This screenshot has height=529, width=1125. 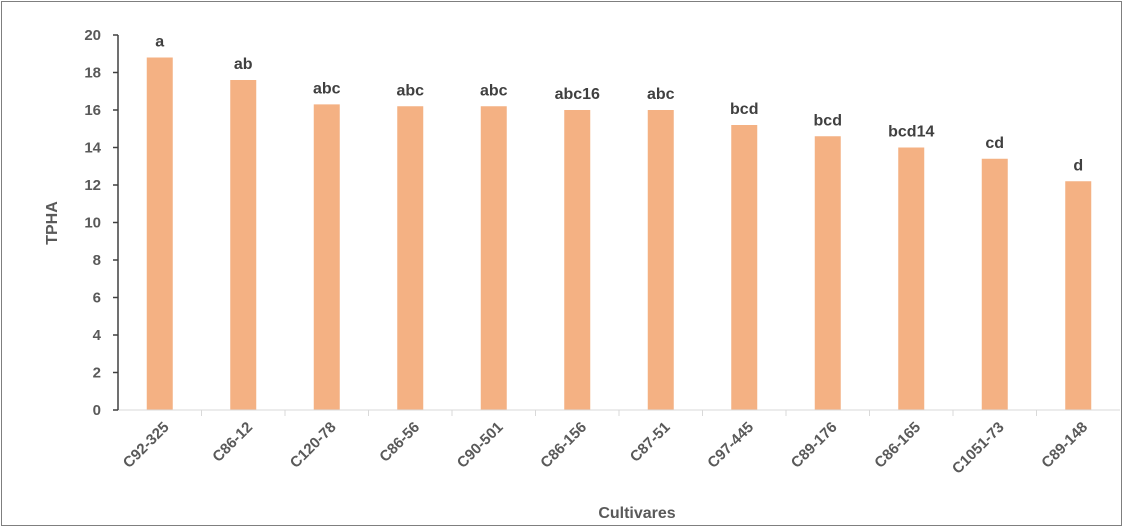 What do you see at coordinates (92, 73) in the screenshot?
I see `y-tick-label: 18` at bounding box center [92, 73].